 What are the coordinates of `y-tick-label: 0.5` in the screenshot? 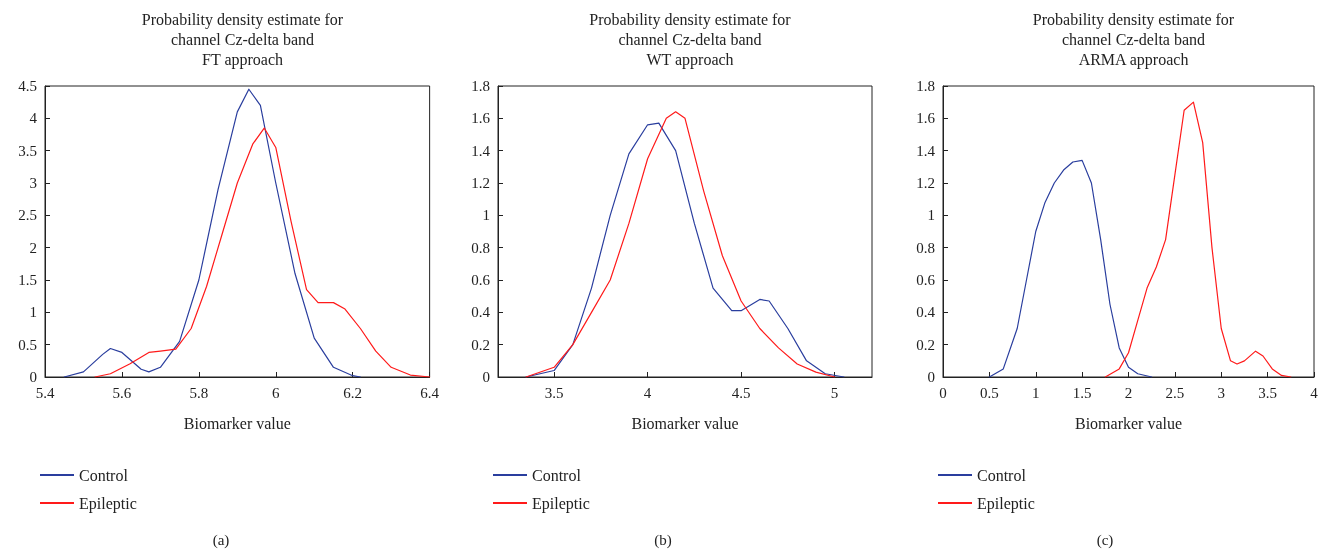 It's located at (27, 344).